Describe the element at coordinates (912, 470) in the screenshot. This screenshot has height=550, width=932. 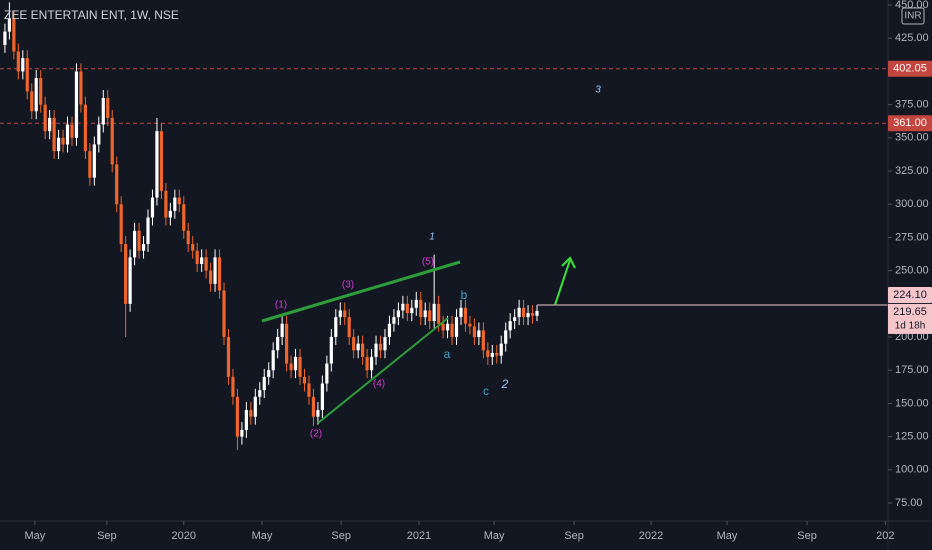
I see `y-tick-label: 100.00` at that location.